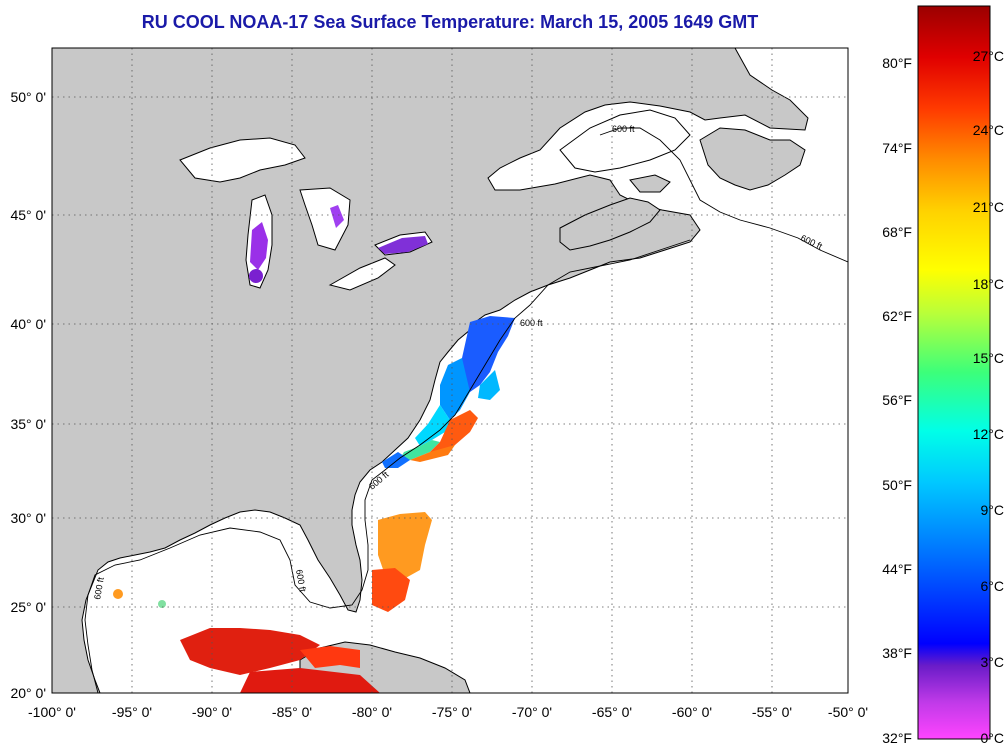 This screenshot has height=754, width=1008. What do you see at coordinates (897, 63) in the screenshot?
I see `colorbar-fahrenheit-label: 80°F` at bounding box center [897, 63].